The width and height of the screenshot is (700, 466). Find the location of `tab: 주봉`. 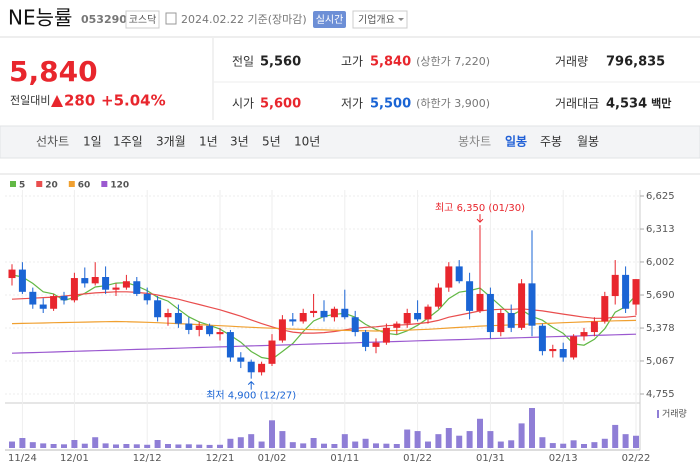

tab: 주봉 is located at coordinates (551, 142).